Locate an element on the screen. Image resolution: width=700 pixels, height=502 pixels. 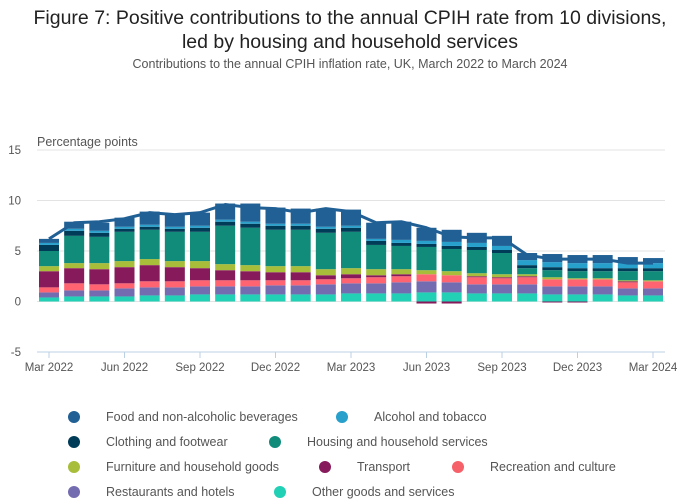
legend-item-housing: Housing and household services is located at coordinates (378, 442).